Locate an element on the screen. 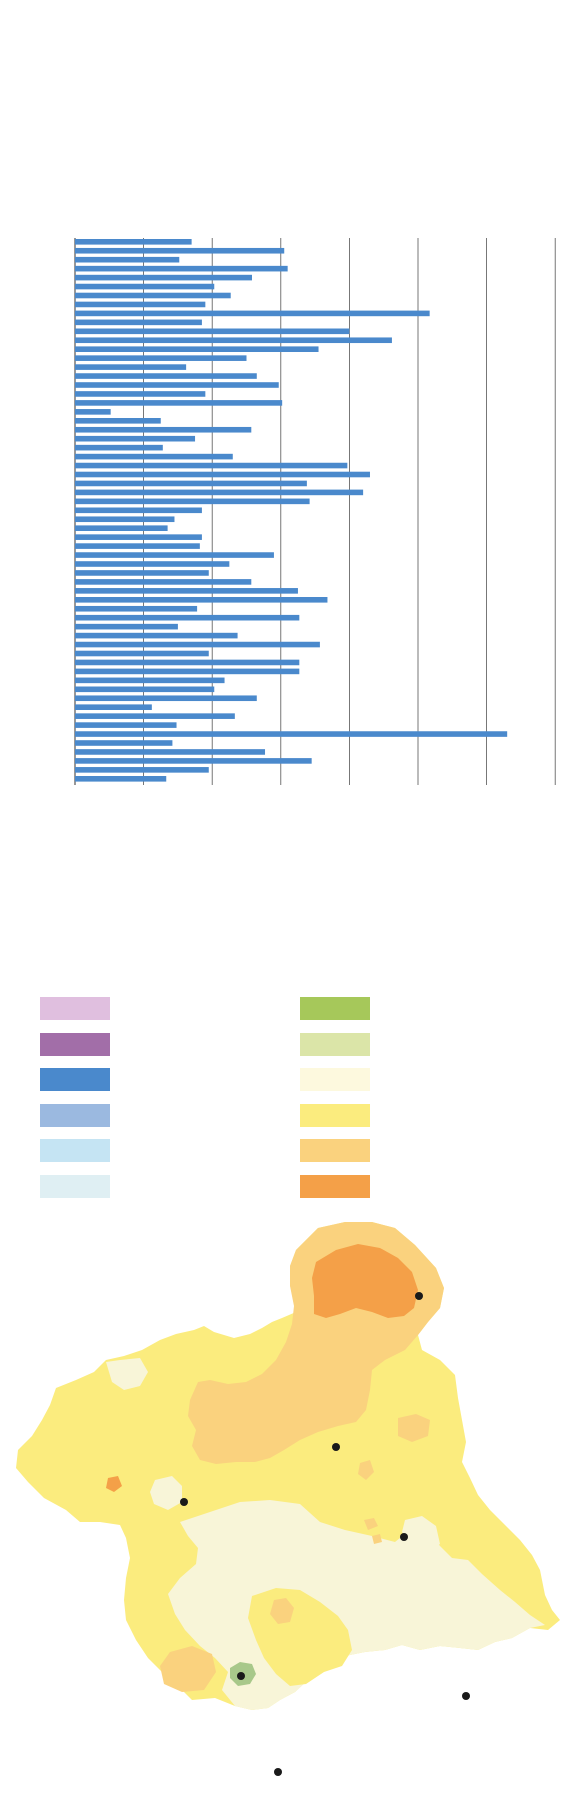 Image resolution: width=576 pixels, height=1812 pixels. map-zone-light is located at coordinates (356, 1605).